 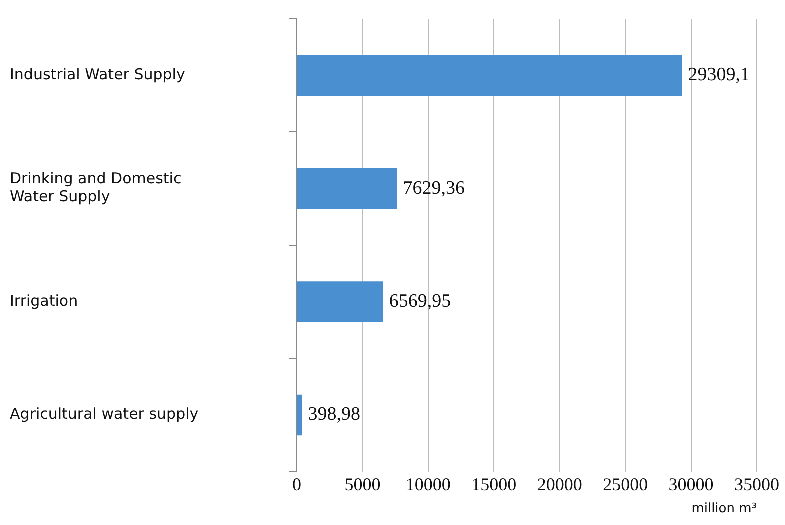 I want to click on data-label: 6569,95, so click(x=420, y=301).